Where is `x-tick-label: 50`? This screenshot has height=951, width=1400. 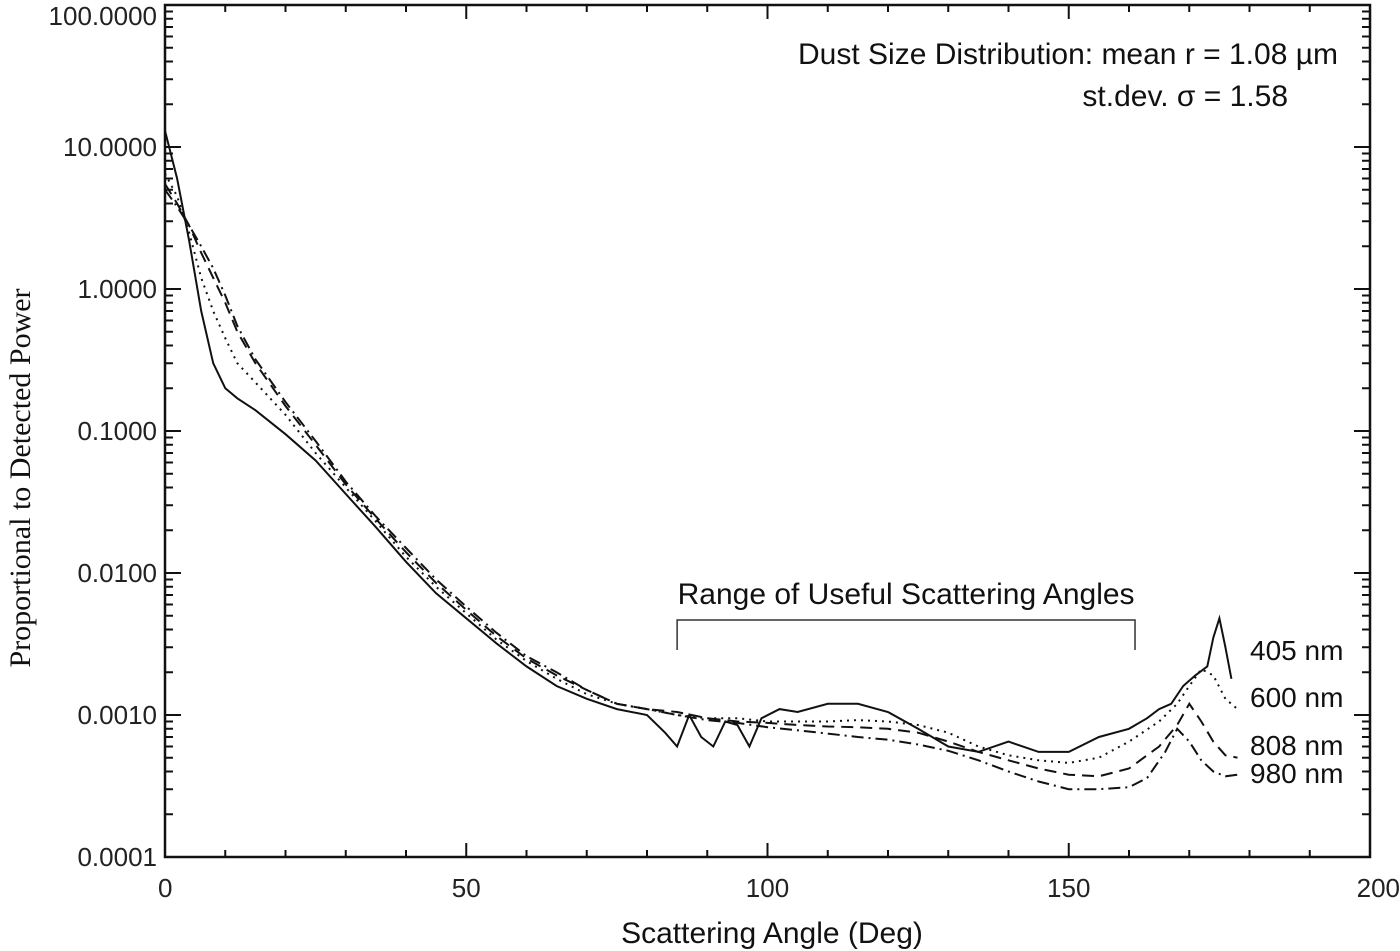 x-tick-label: 50 is located at coordinates (466, 888).